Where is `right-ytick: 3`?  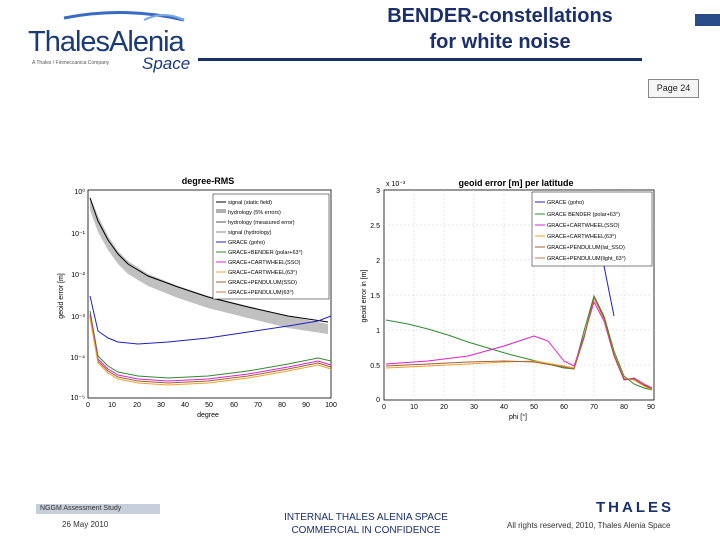 right-ytick: 3 is located at coordinates (378, 191).